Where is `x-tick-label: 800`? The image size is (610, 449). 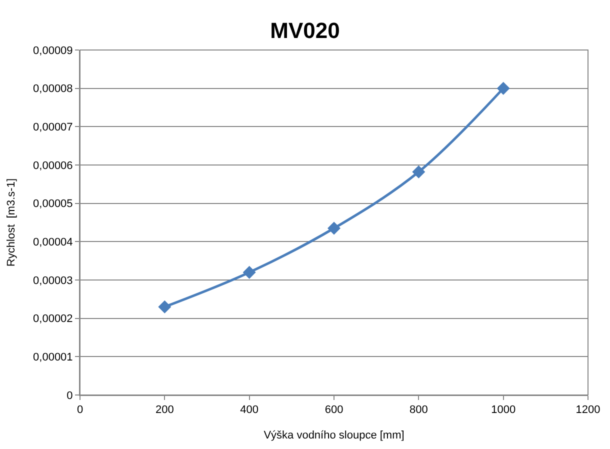
x-tick-label: 800 is located at coordinates (418, 410).